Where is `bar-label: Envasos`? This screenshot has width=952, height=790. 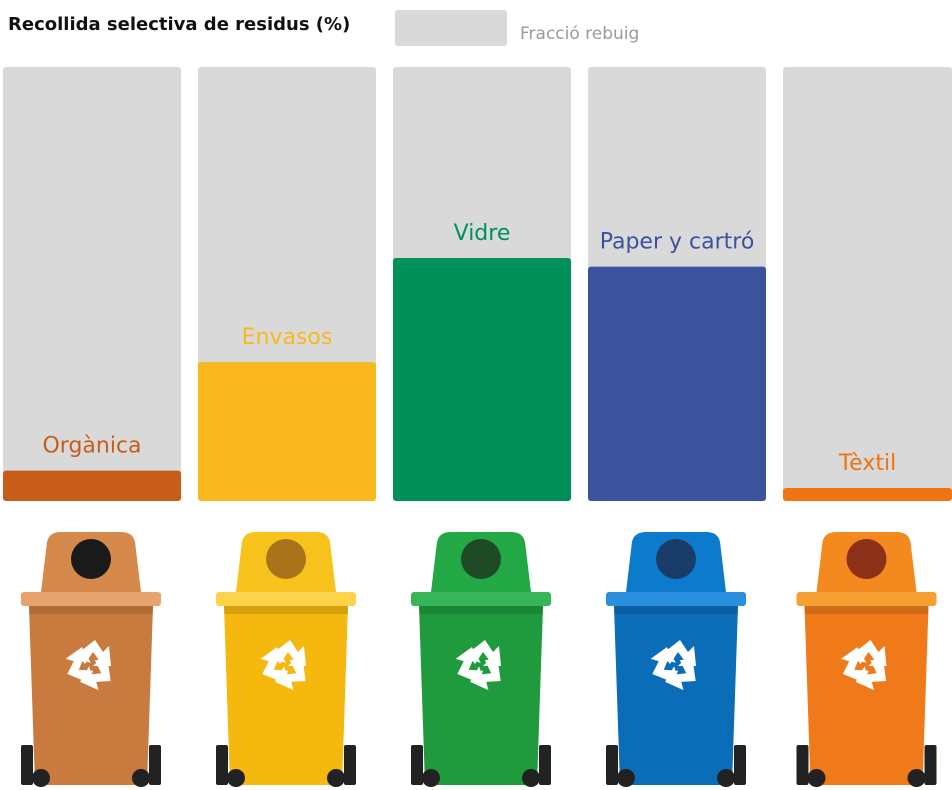
bar-label: Envasos is located at coordinates (287, 337).